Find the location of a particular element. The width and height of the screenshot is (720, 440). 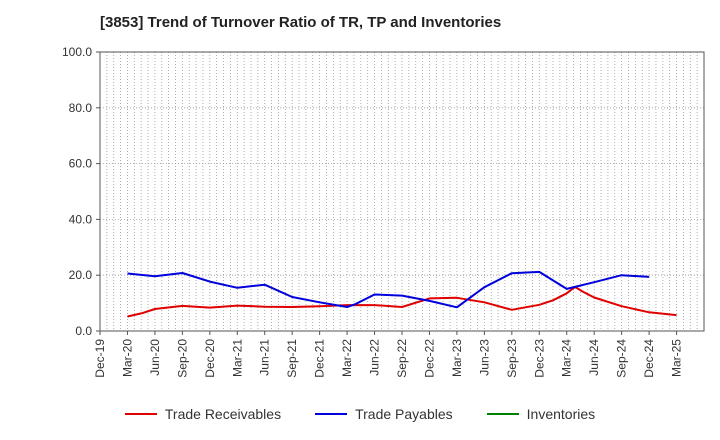

y-tick-label: 0.0 is located at coordinates (83, 331).